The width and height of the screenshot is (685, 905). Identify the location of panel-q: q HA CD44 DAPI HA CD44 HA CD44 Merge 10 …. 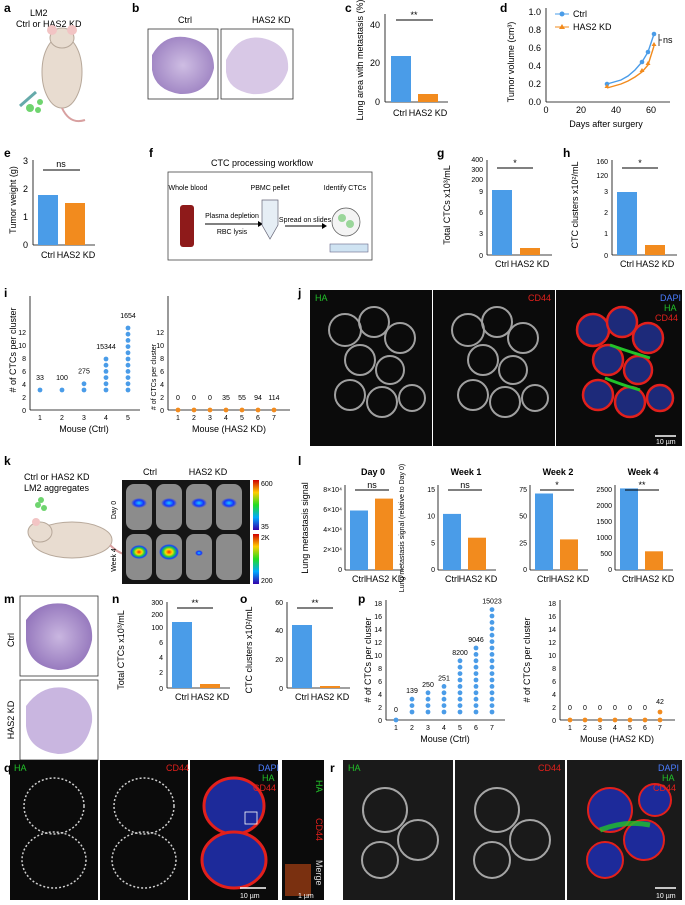
(164, 830).